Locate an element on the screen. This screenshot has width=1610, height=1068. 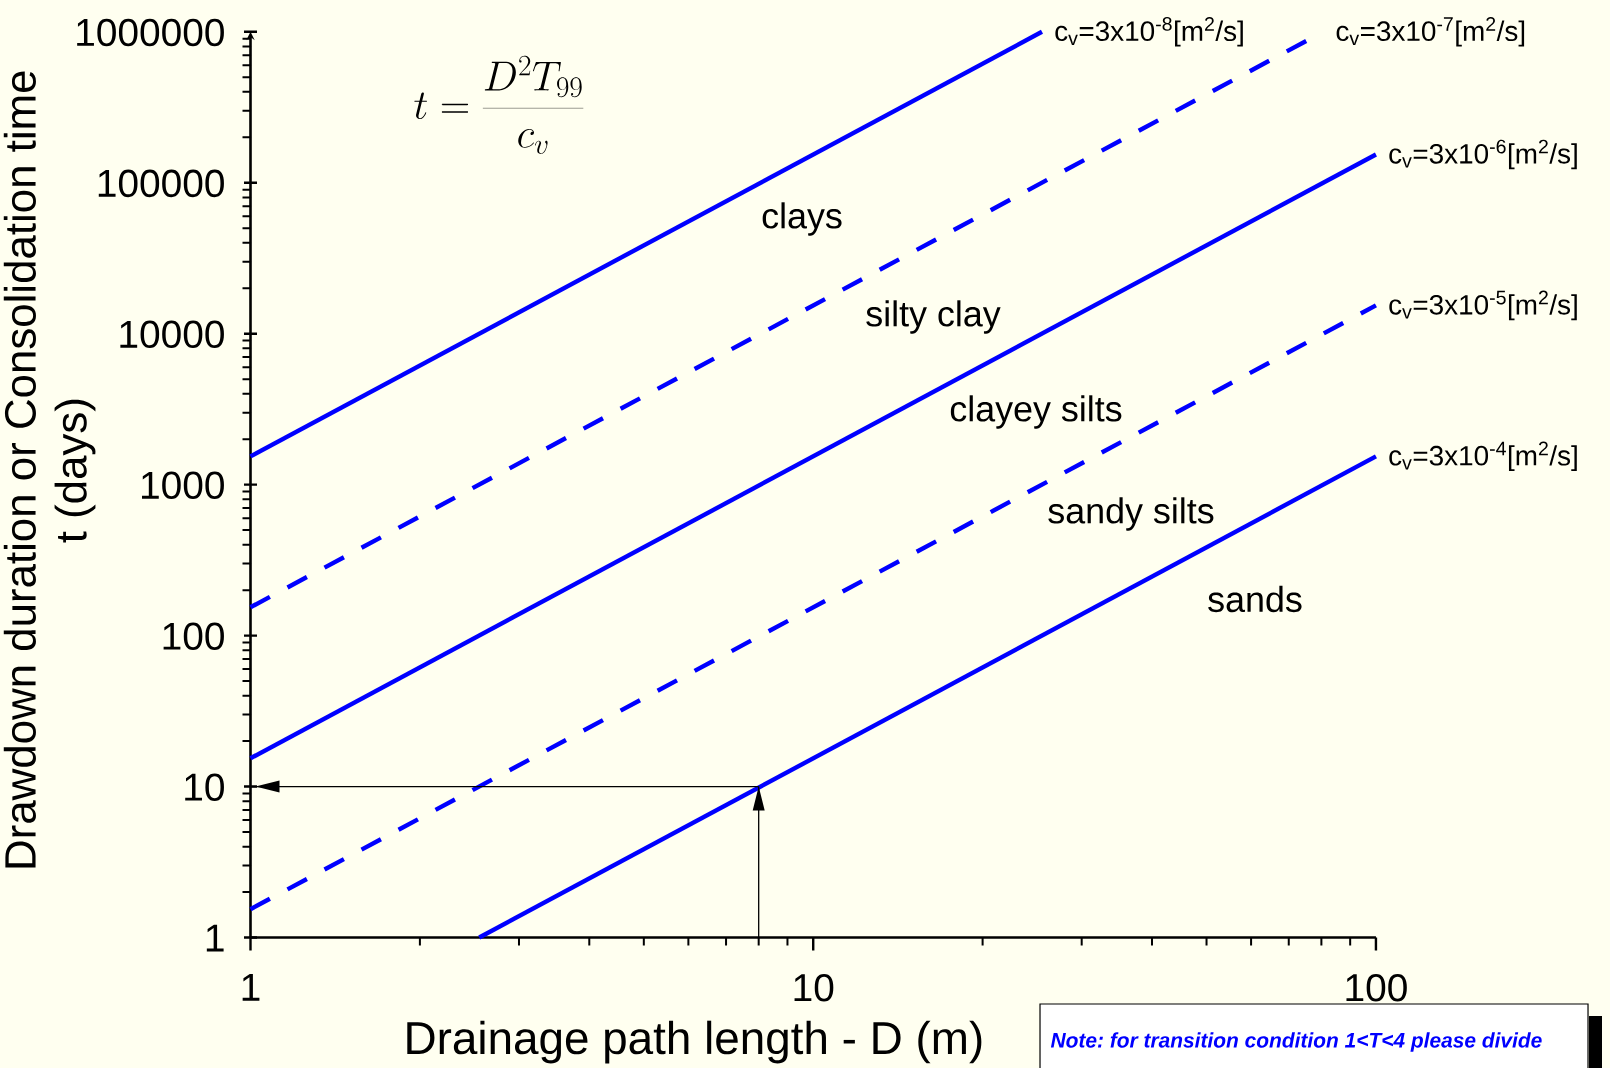
series-label: c$_{v}$=3x10$^{-8}$[m$^{2}$/s] is located at coordinates (1149, 32).